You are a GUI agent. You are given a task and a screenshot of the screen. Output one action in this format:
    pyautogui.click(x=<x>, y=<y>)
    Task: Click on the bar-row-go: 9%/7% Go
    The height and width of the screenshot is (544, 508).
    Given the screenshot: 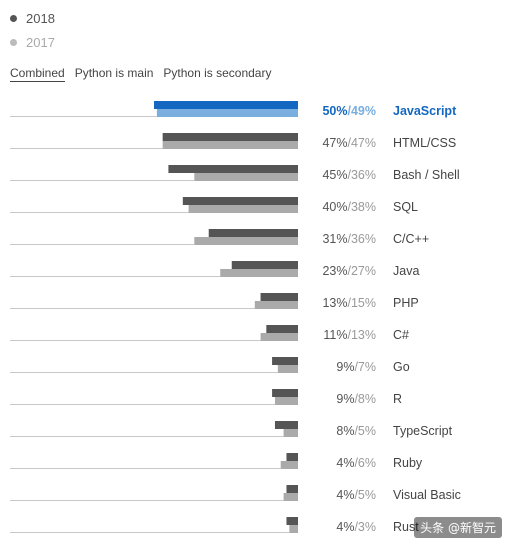 What is the action you would take?
    pyautogui.click(x=210, y=365)
    